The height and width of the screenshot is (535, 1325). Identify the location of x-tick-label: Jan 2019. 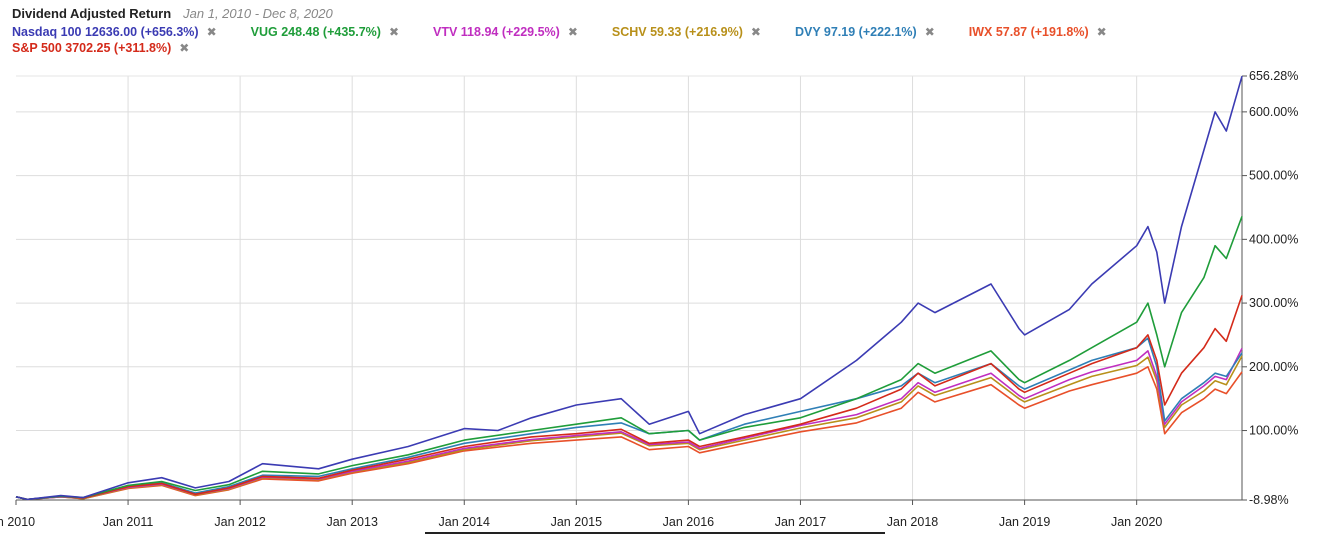
(1024, 522).